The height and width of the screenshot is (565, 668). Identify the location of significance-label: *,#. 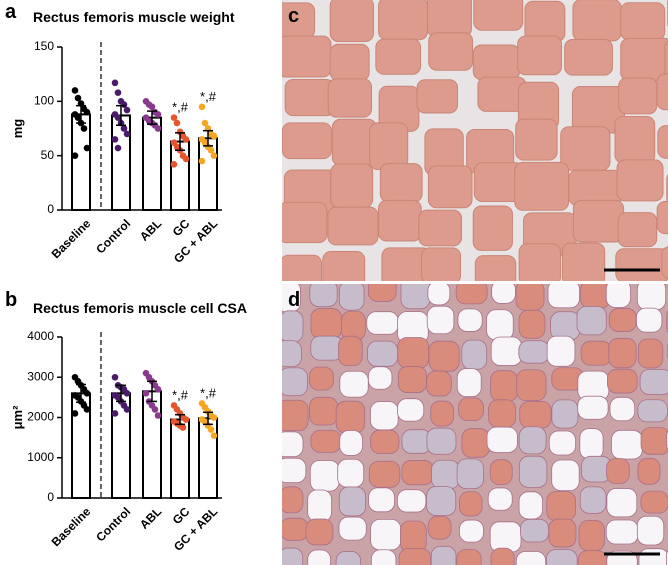
(180, 394).